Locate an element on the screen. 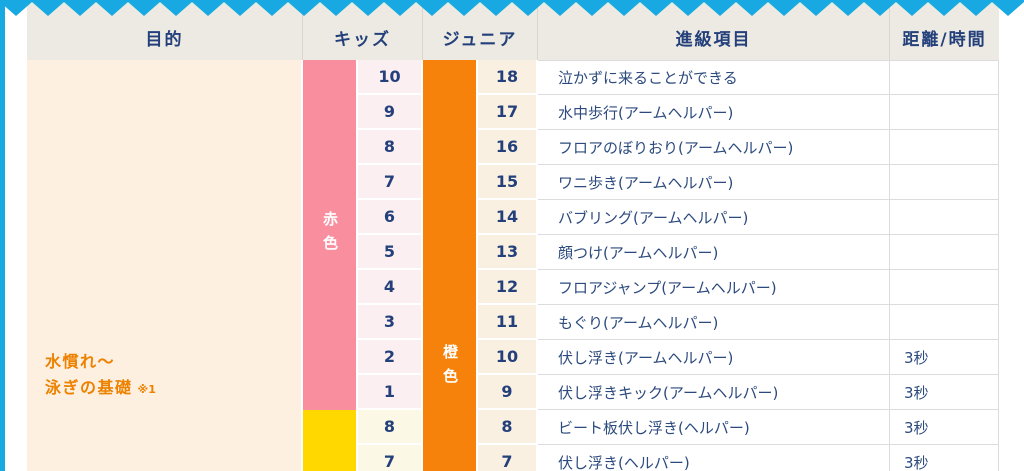  junior-level: 14 is located at coordinates (508, 217).